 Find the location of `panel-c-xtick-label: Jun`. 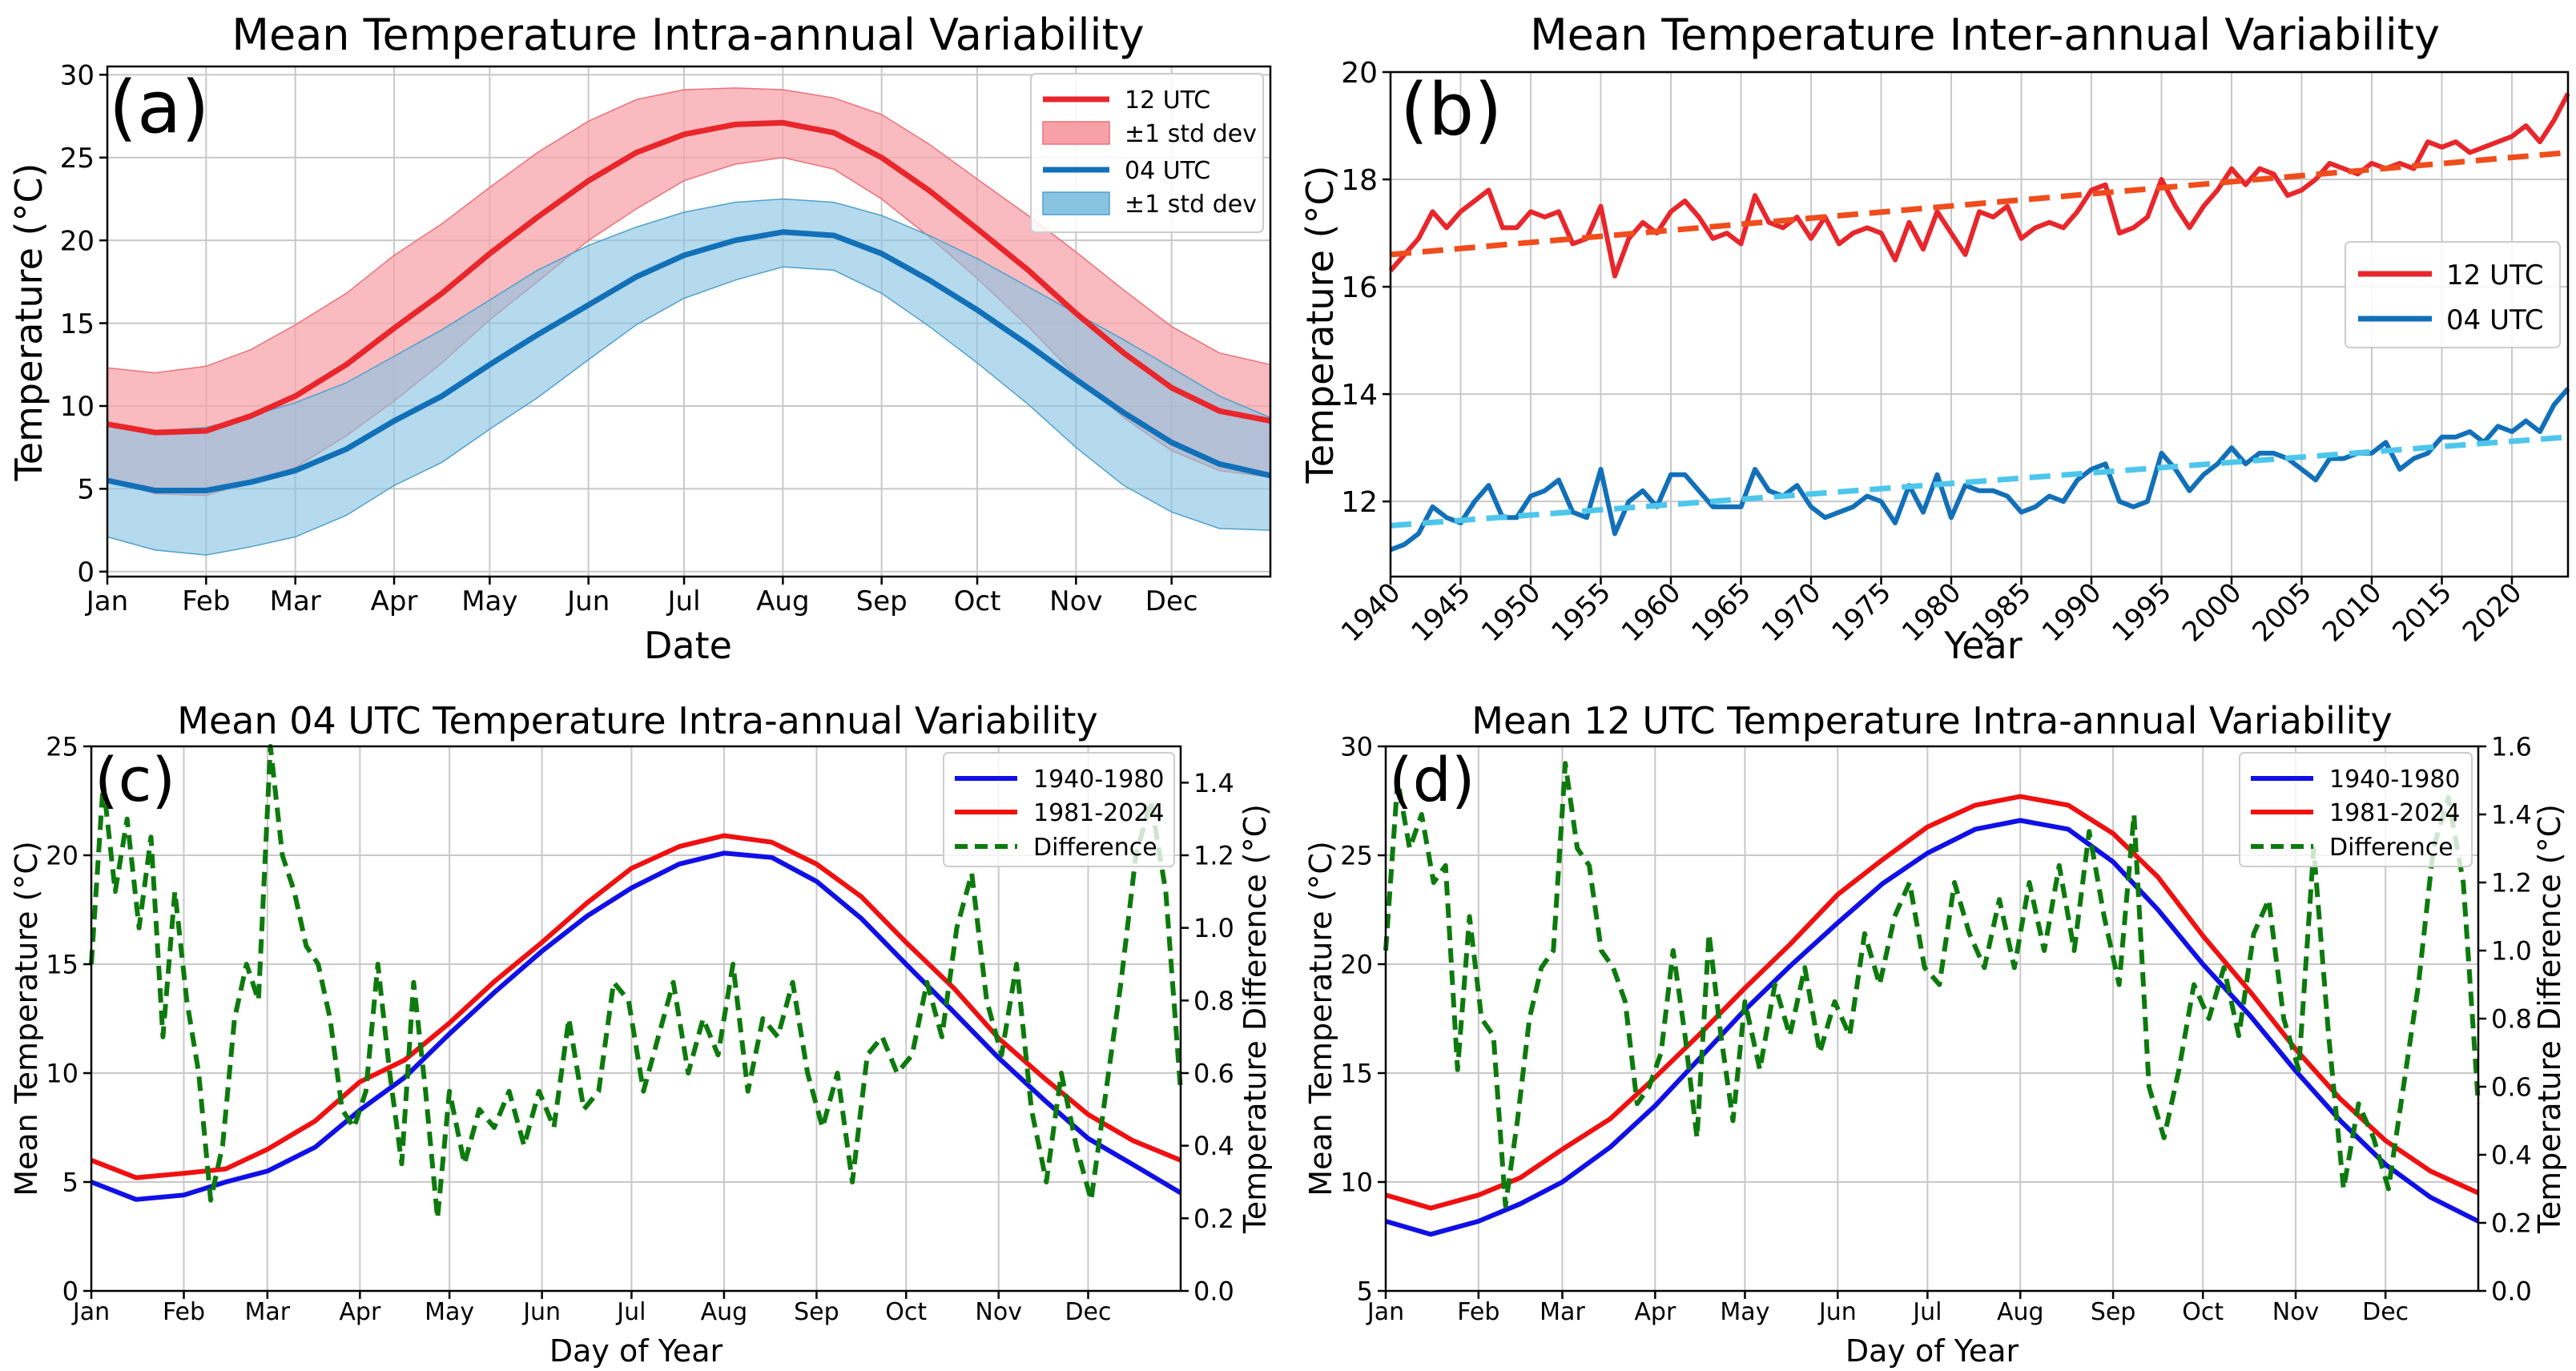

panel-c-xtick-label: Jun is located at coordinates (541, 1312).